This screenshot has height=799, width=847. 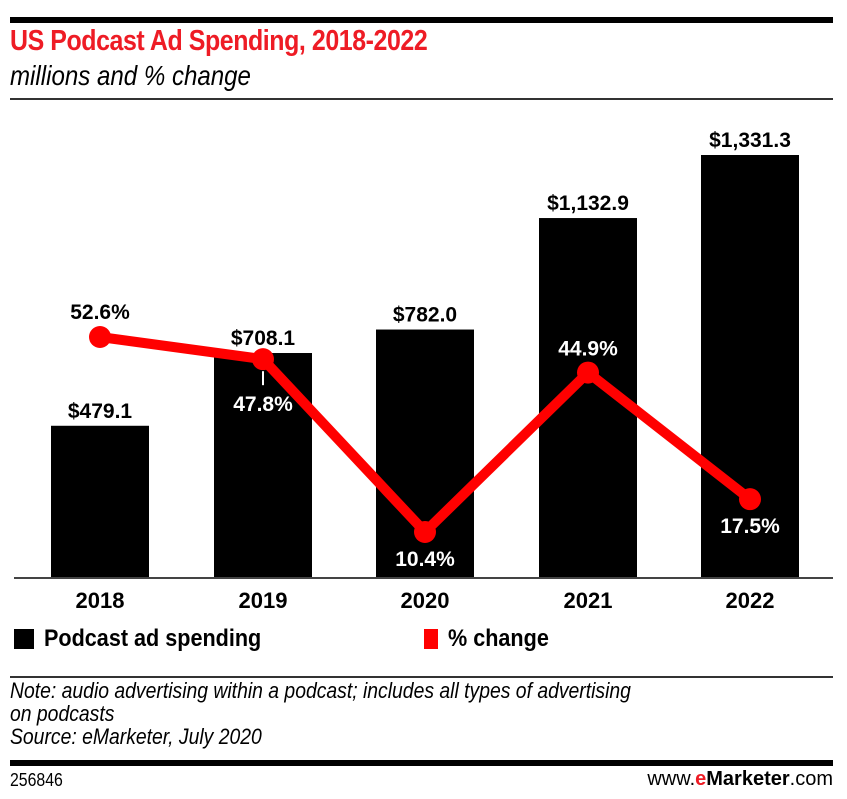 What do you see at coordinates (750, 140) in the screenshot?
I see `bar-value-label: $1,331.3` at bounding box center [750, 140].